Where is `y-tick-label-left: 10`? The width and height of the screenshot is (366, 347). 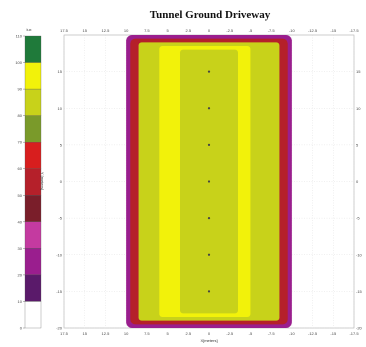
y-tick-label-left: 10 is located at coordinates (60, 108).